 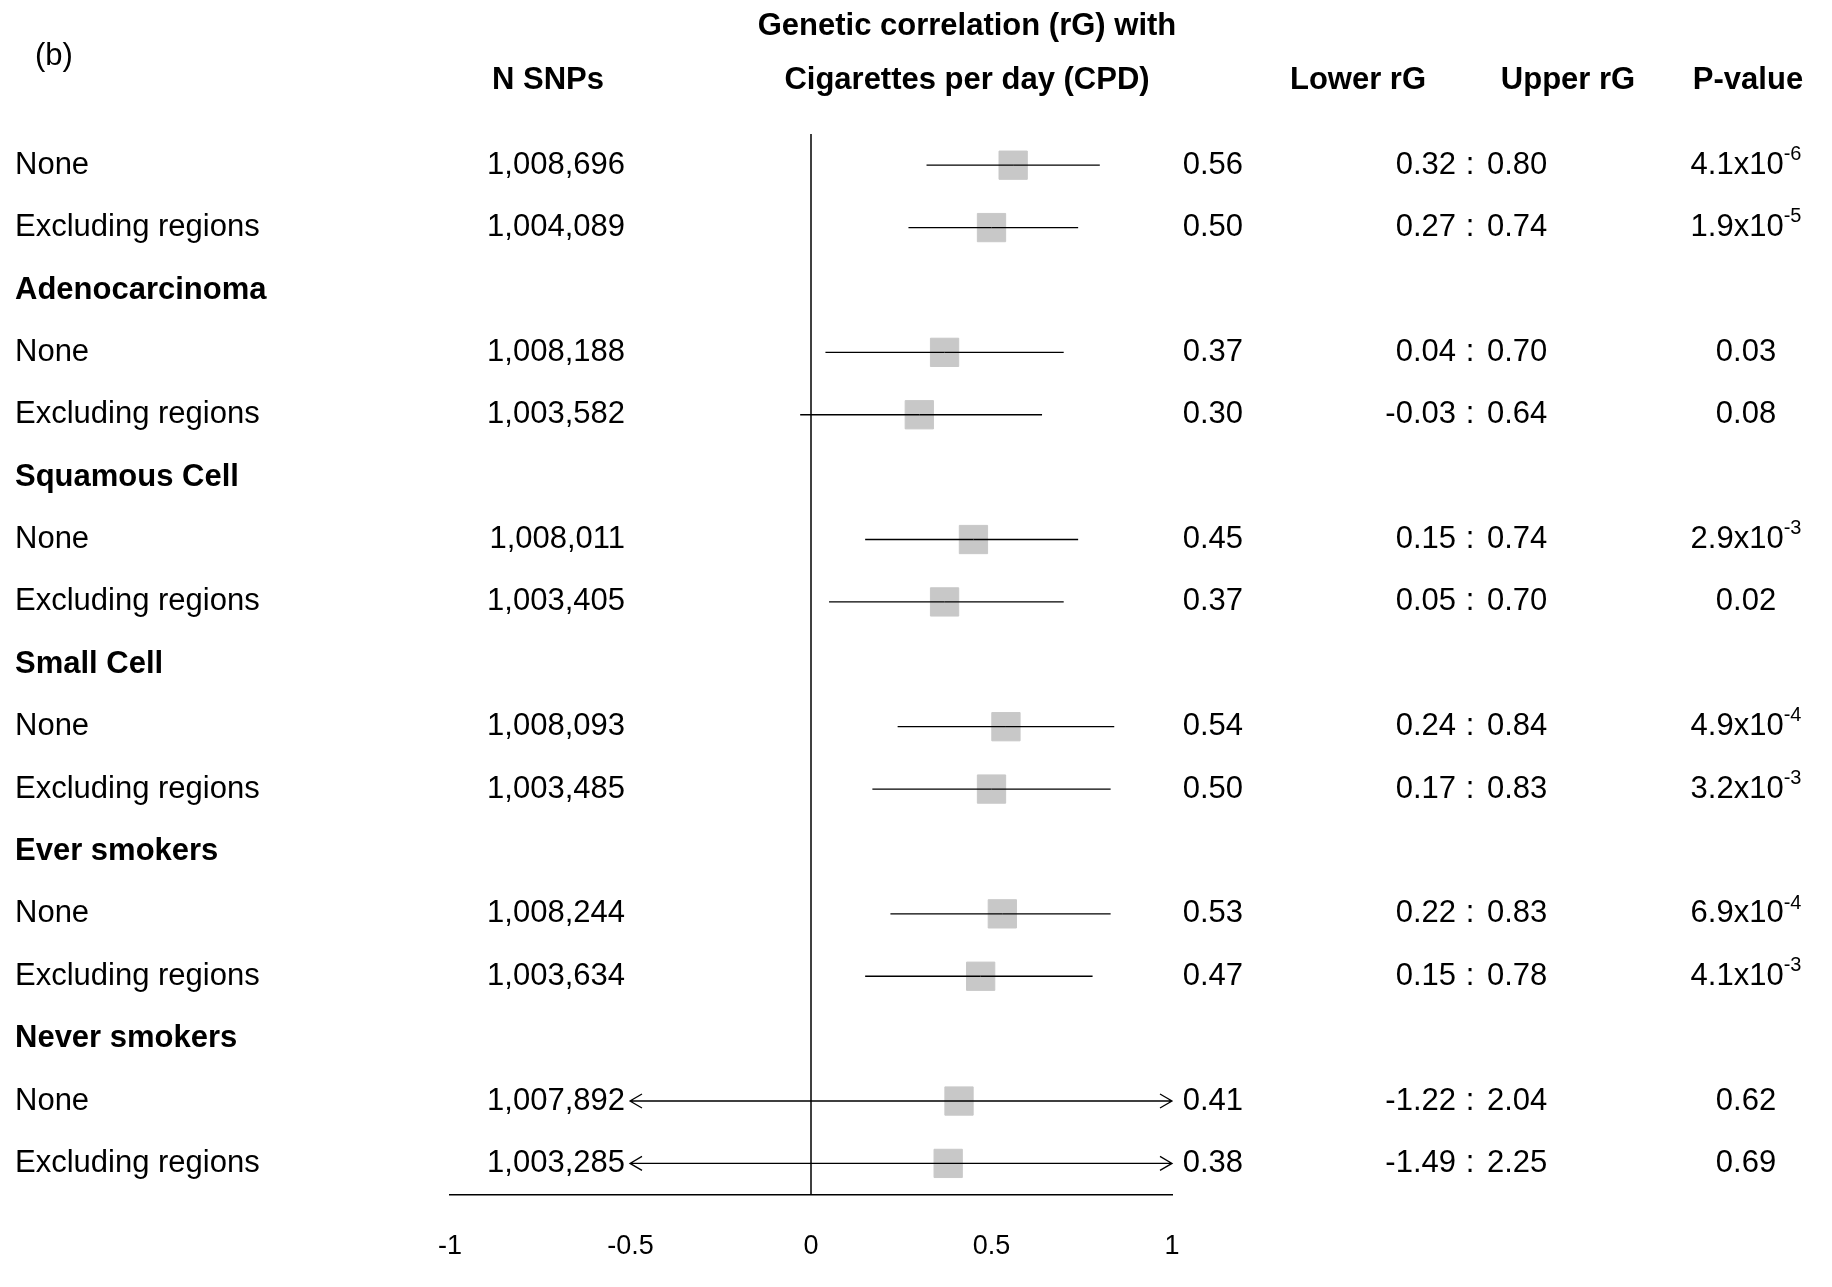 I want to click on text: 2.25, so click(x=1517, y=1161).